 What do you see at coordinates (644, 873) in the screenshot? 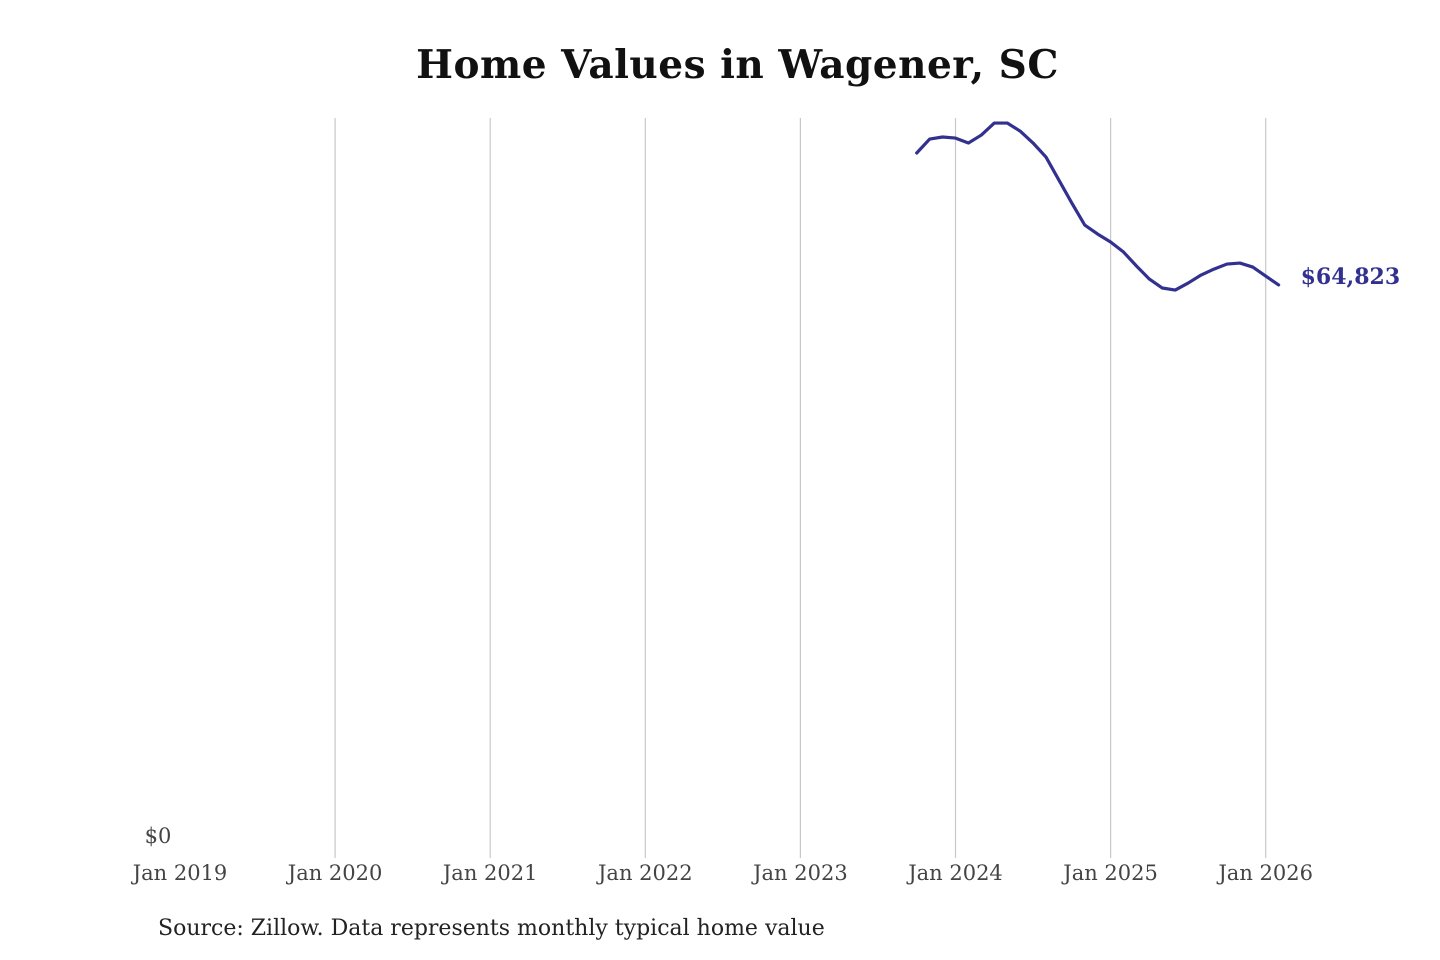
I see `x-tick-label: Jan 2022` at bounding box center [644, 873].